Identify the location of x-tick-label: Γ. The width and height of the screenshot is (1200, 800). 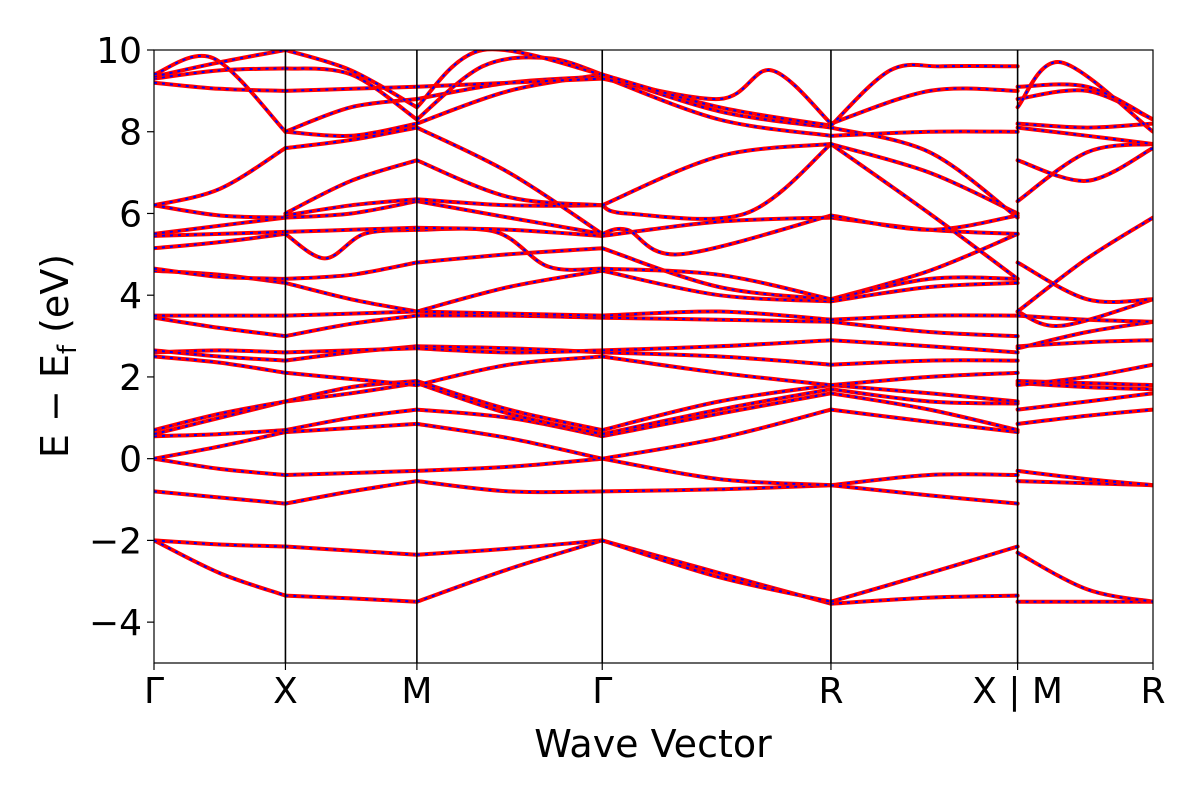
(602, 691).